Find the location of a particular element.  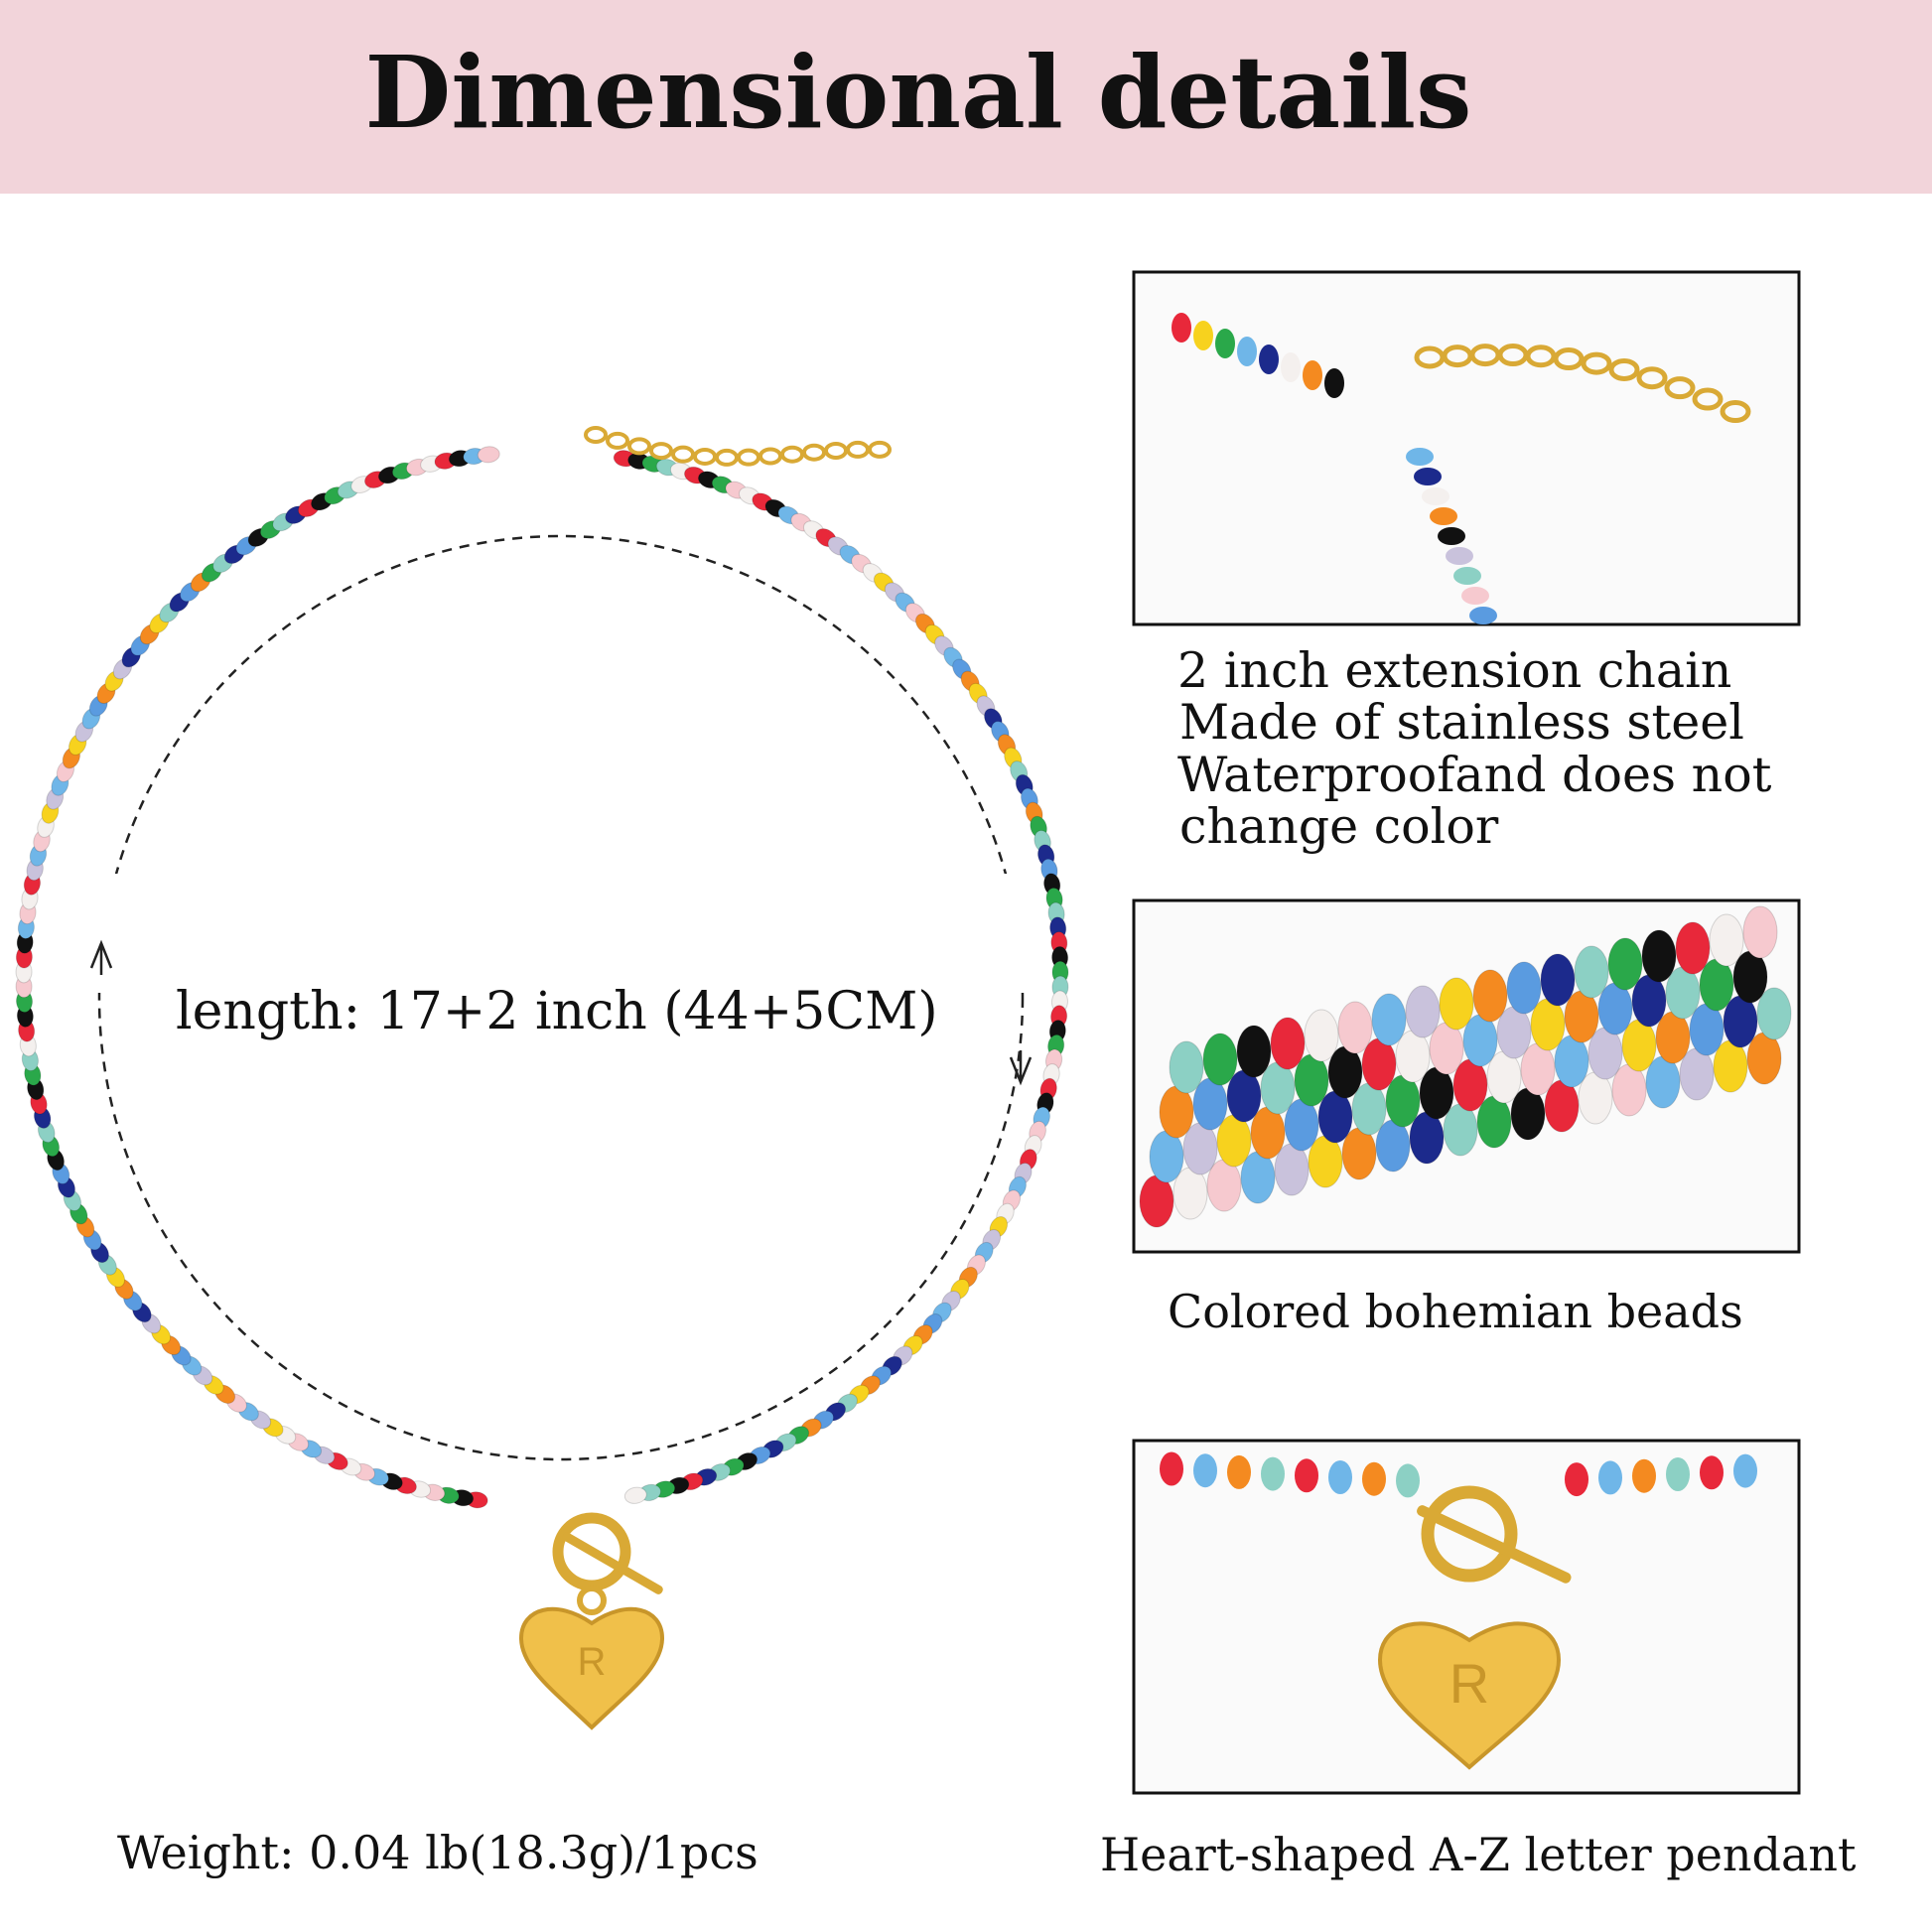

header-band is located at coordinates (966, 97).